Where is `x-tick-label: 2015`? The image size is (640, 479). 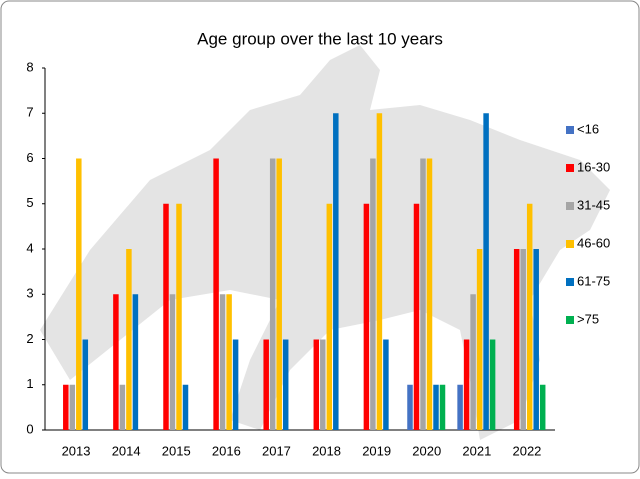 x-tick-label: 2015 is located at coordinates (176, 450).